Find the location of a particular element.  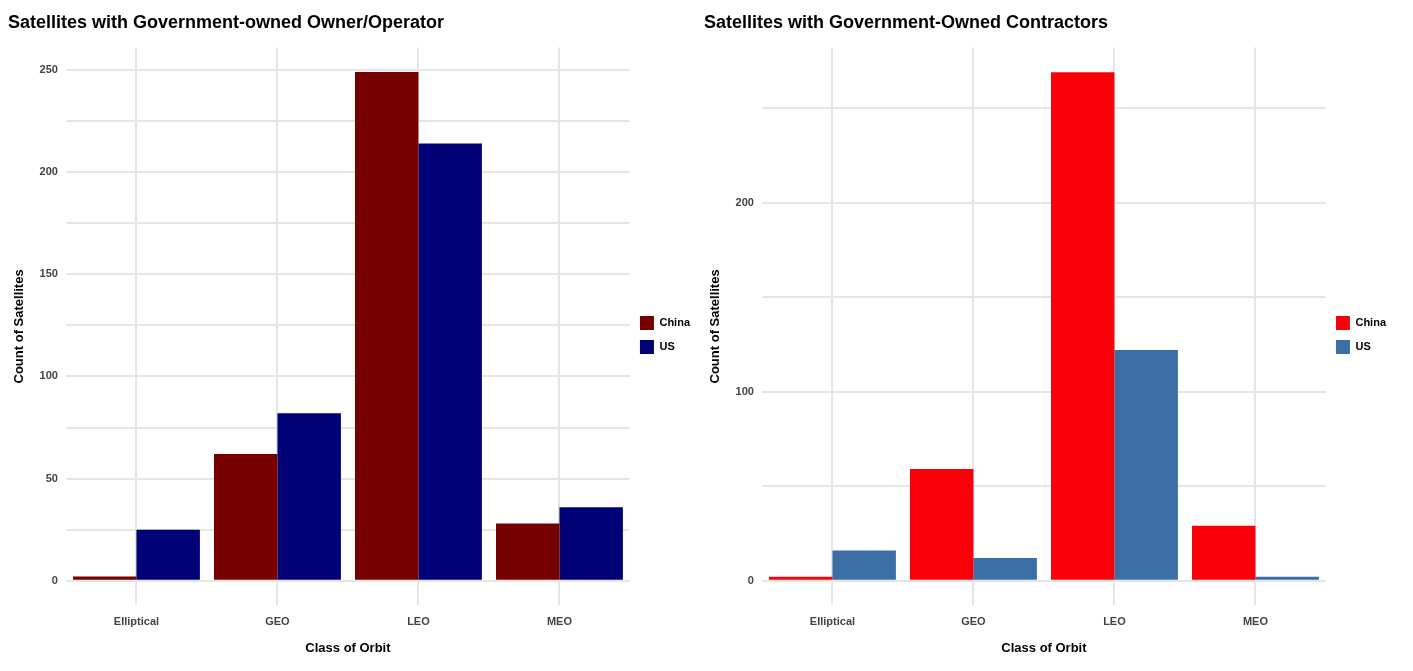

chart-title: Satellites with Government-Owned Contractors is located at coordinates (906, 21).